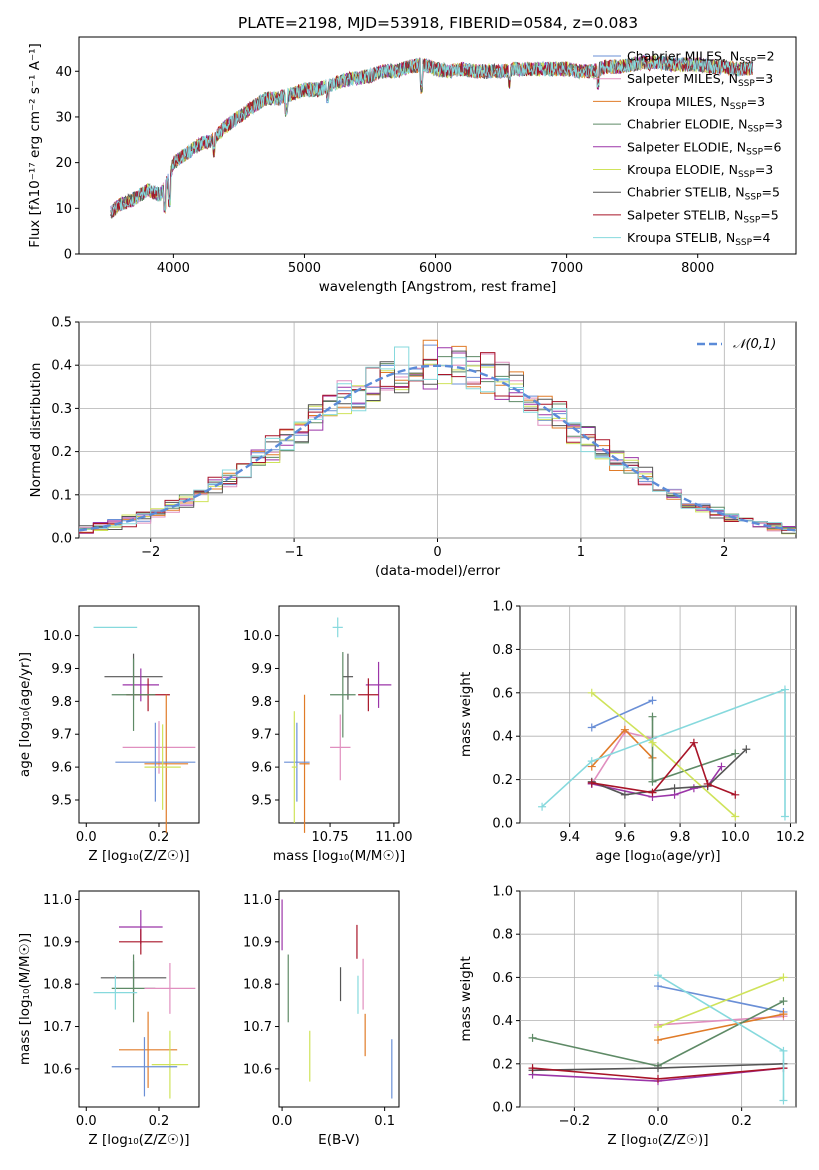 The height and width of the screenshot is (1170, 819). Describe the element at coordinates (790, 837) in the screenshot. I see `x-tick-label: 10.2` at that location.